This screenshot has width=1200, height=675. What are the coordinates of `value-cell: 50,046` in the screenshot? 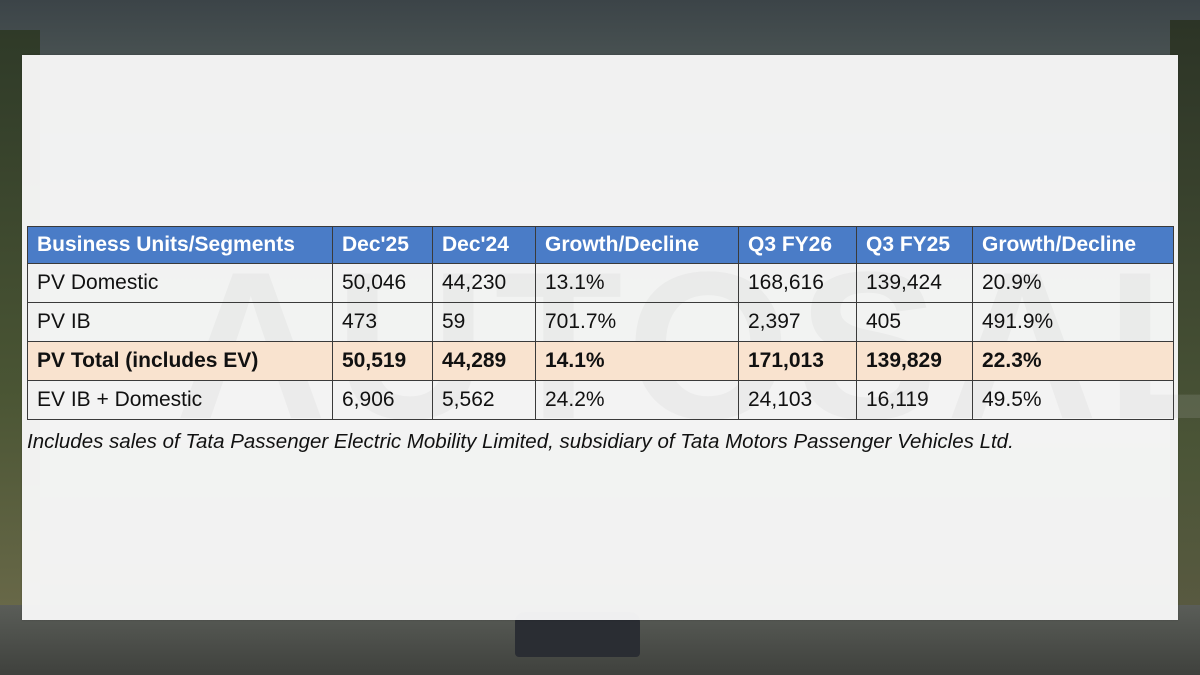 It's located at (382, 283).